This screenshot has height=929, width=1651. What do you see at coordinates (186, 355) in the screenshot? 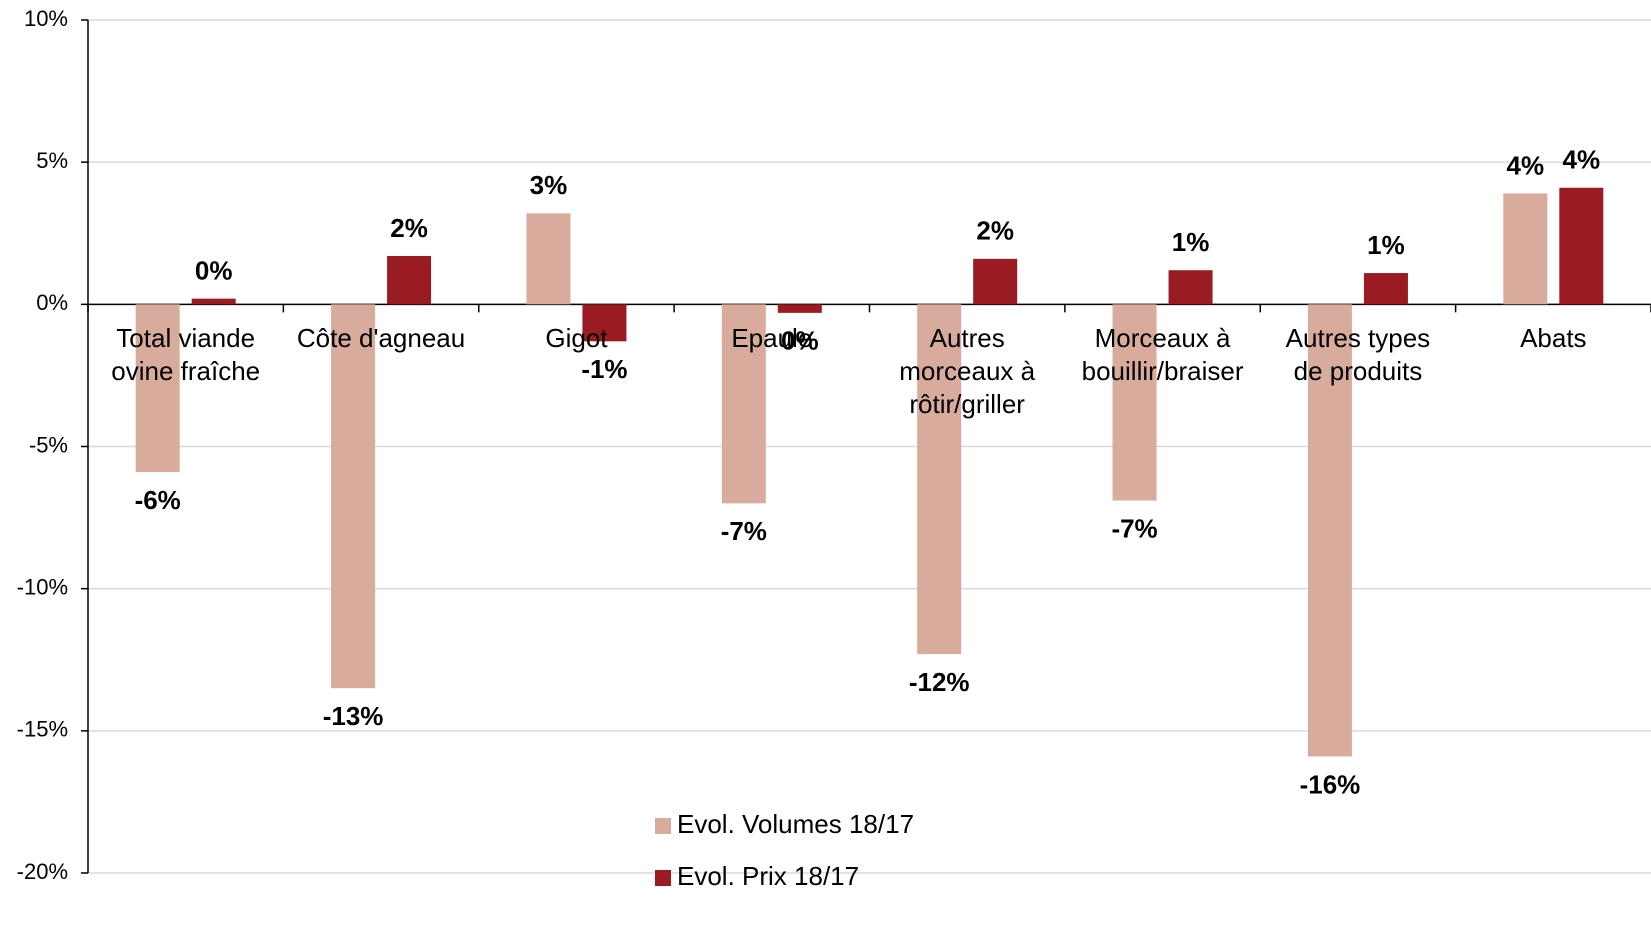
I see `x-tick-label: Total viande ovine fraîche` at bounding box center [186, 355].